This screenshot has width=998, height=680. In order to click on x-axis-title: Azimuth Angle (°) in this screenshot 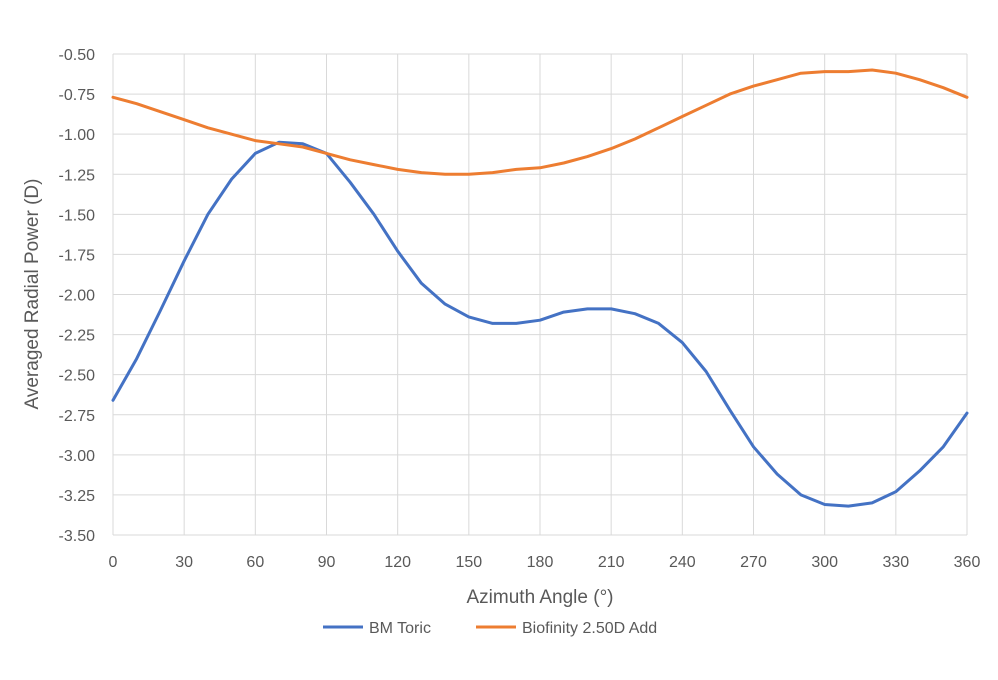, I will do `click(540, 597)`.